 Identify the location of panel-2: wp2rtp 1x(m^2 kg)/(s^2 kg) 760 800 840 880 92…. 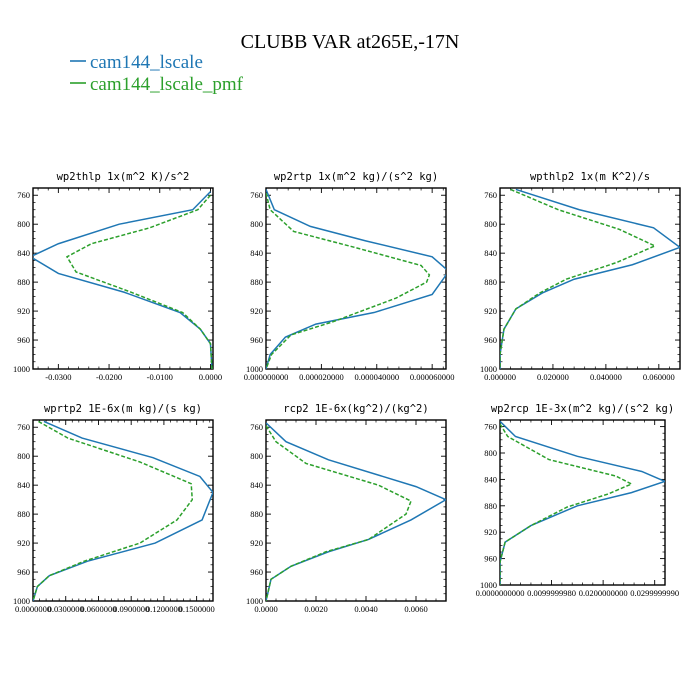
(349, 276).